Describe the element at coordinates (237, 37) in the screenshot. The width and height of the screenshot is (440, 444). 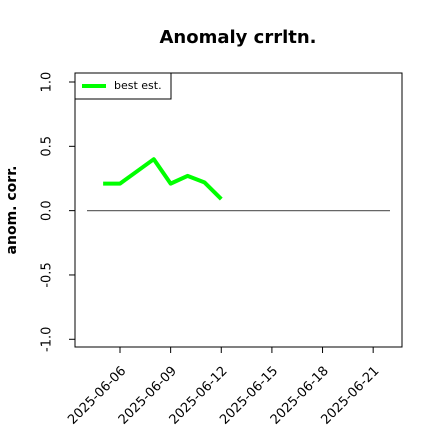
I see `chart-title: Anomaly crrltn.` at that location.